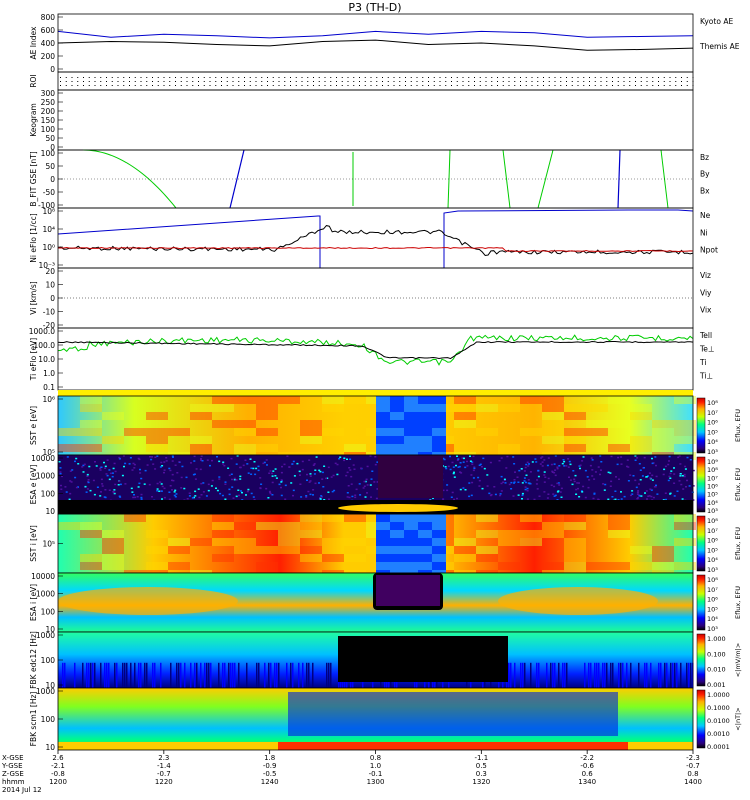 This screenshot has height=800, width=750. I want to click on tick-label: 600, so click(48, 30).